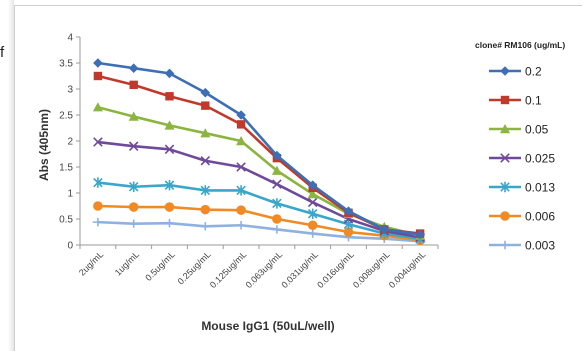 This screenshot has height=351, width=583. Describe the element at coordinates (519, 130) in the screenshot. I see `legend-item: 0.05` at that location.